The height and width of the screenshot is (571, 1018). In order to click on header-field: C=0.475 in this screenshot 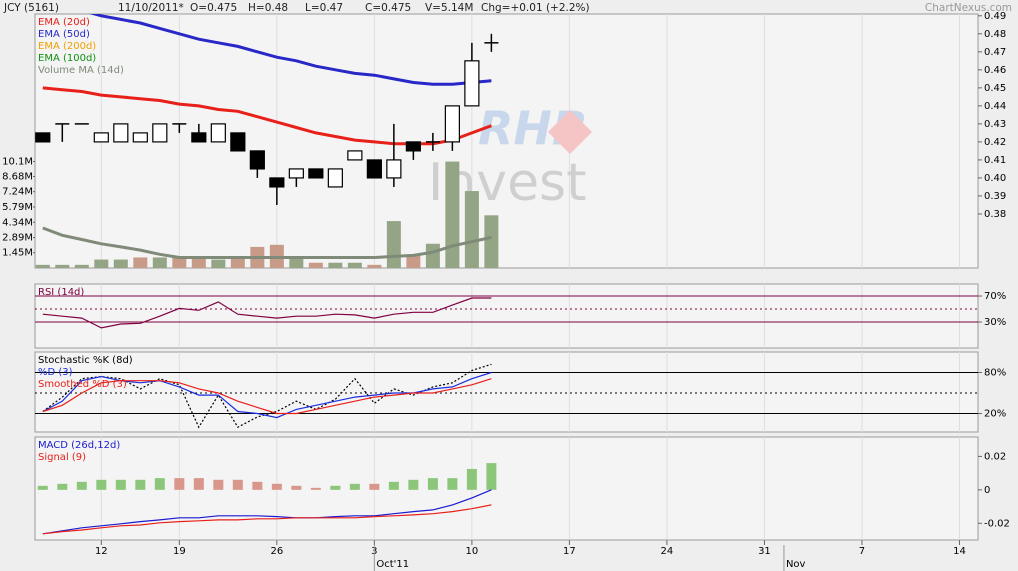, I will do `click(388, 8)`.